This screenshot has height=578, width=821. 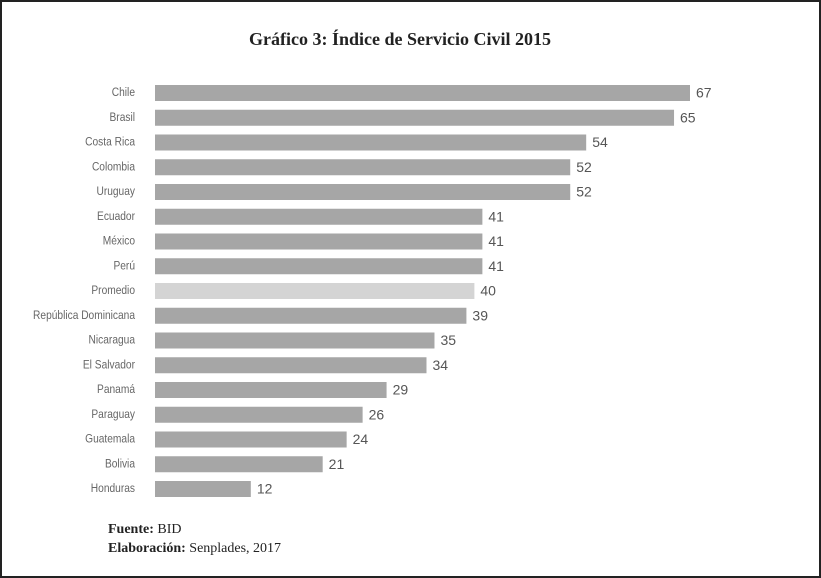 I want to click on value-label: 35, so click(x=448, y=340).